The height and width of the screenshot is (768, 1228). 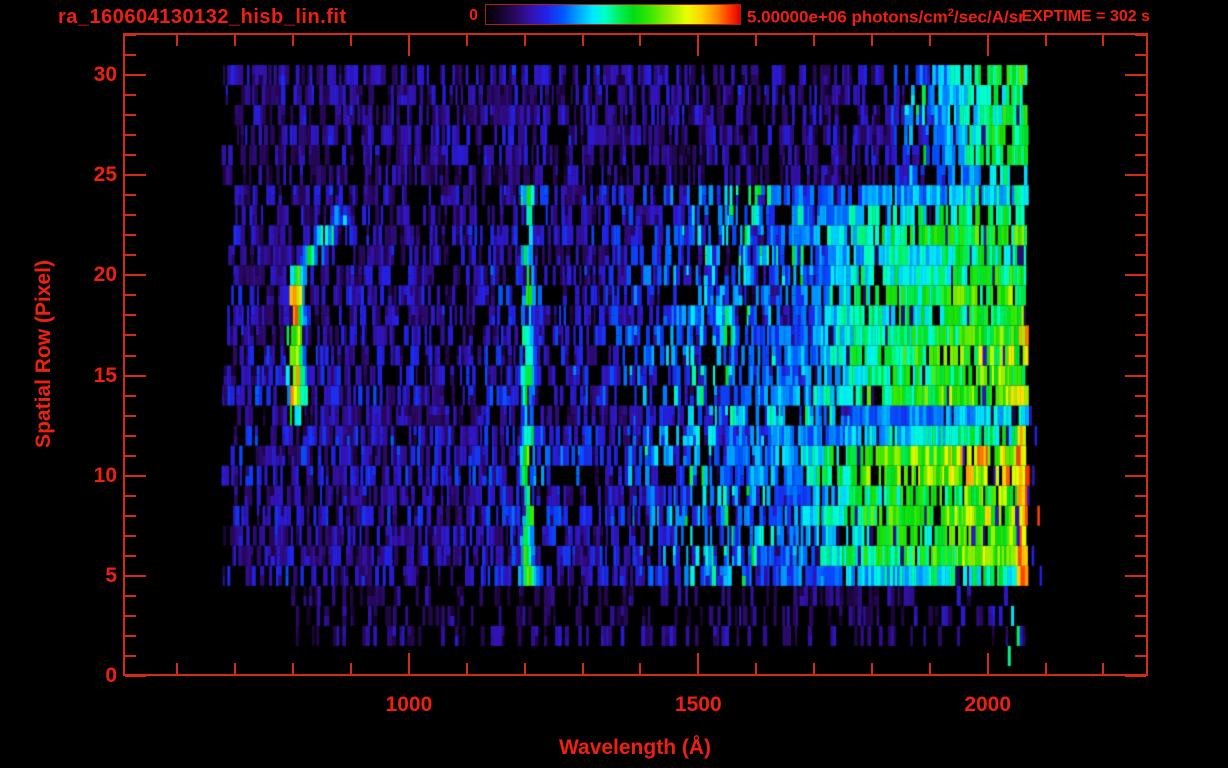 What do you see at coordinates (613, 14) in the screenshot?
I see `colorbar` at bounding box center [613, 14].